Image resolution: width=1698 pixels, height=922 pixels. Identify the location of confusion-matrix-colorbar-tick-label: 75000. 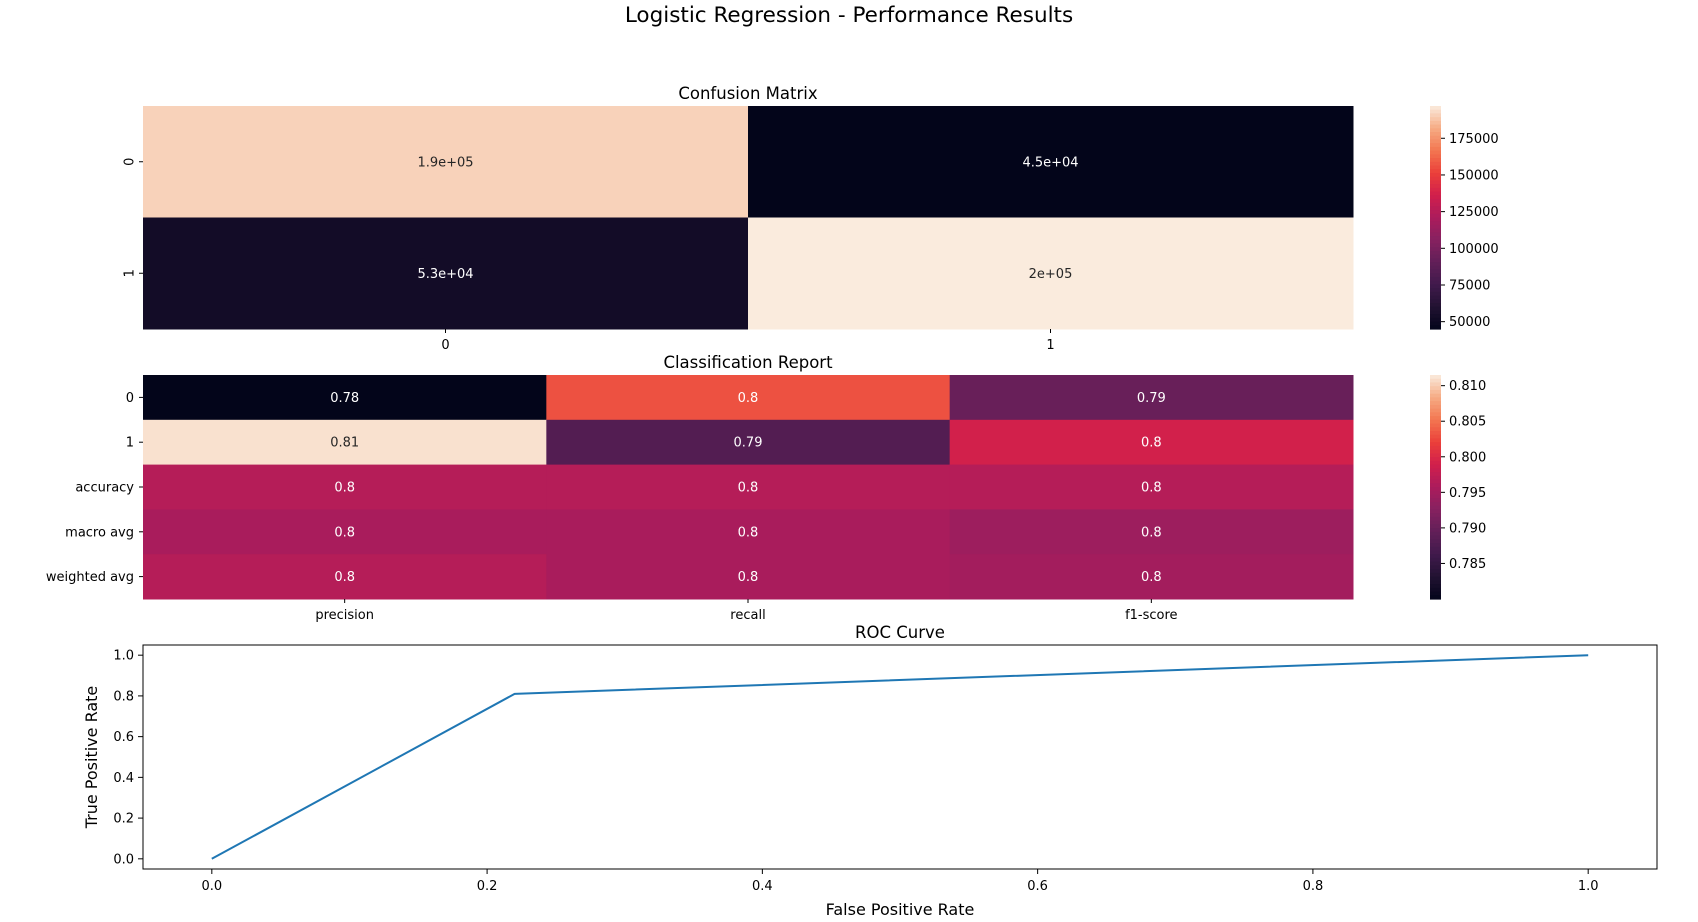
(1469, 285).